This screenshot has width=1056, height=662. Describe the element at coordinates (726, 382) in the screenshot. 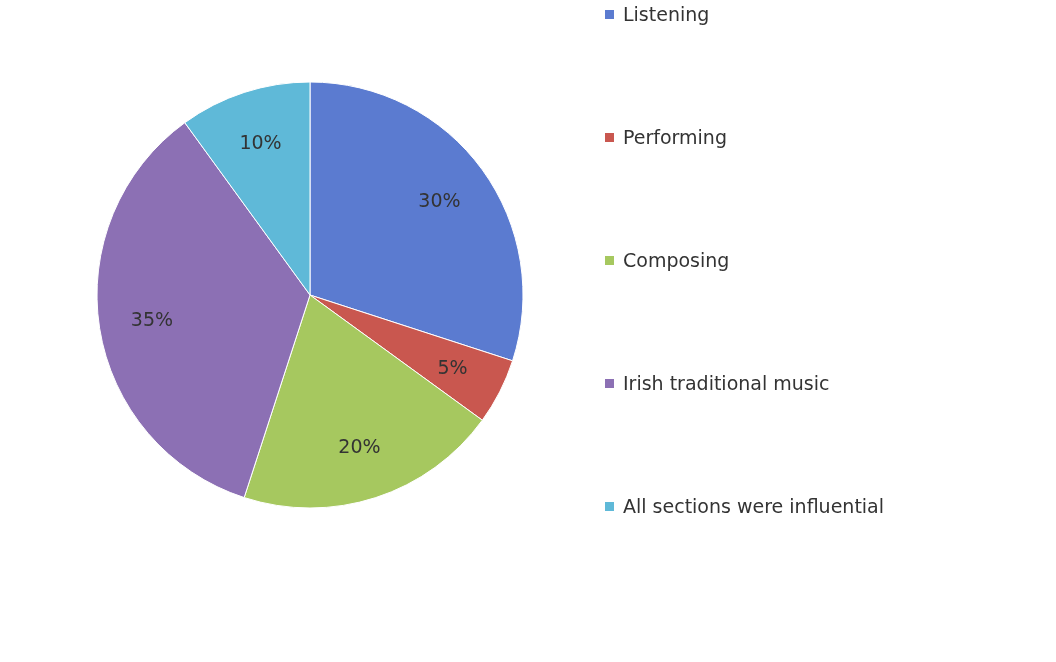

I see `legend-label: Irish traditional music` at that location.